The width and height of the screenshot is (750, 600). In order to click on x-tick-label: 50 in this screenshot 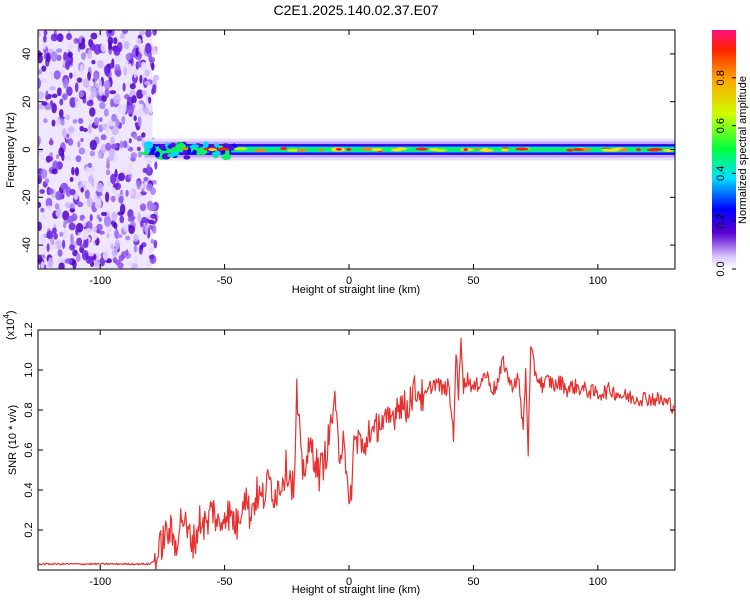, I will do `click(473, 582)`.